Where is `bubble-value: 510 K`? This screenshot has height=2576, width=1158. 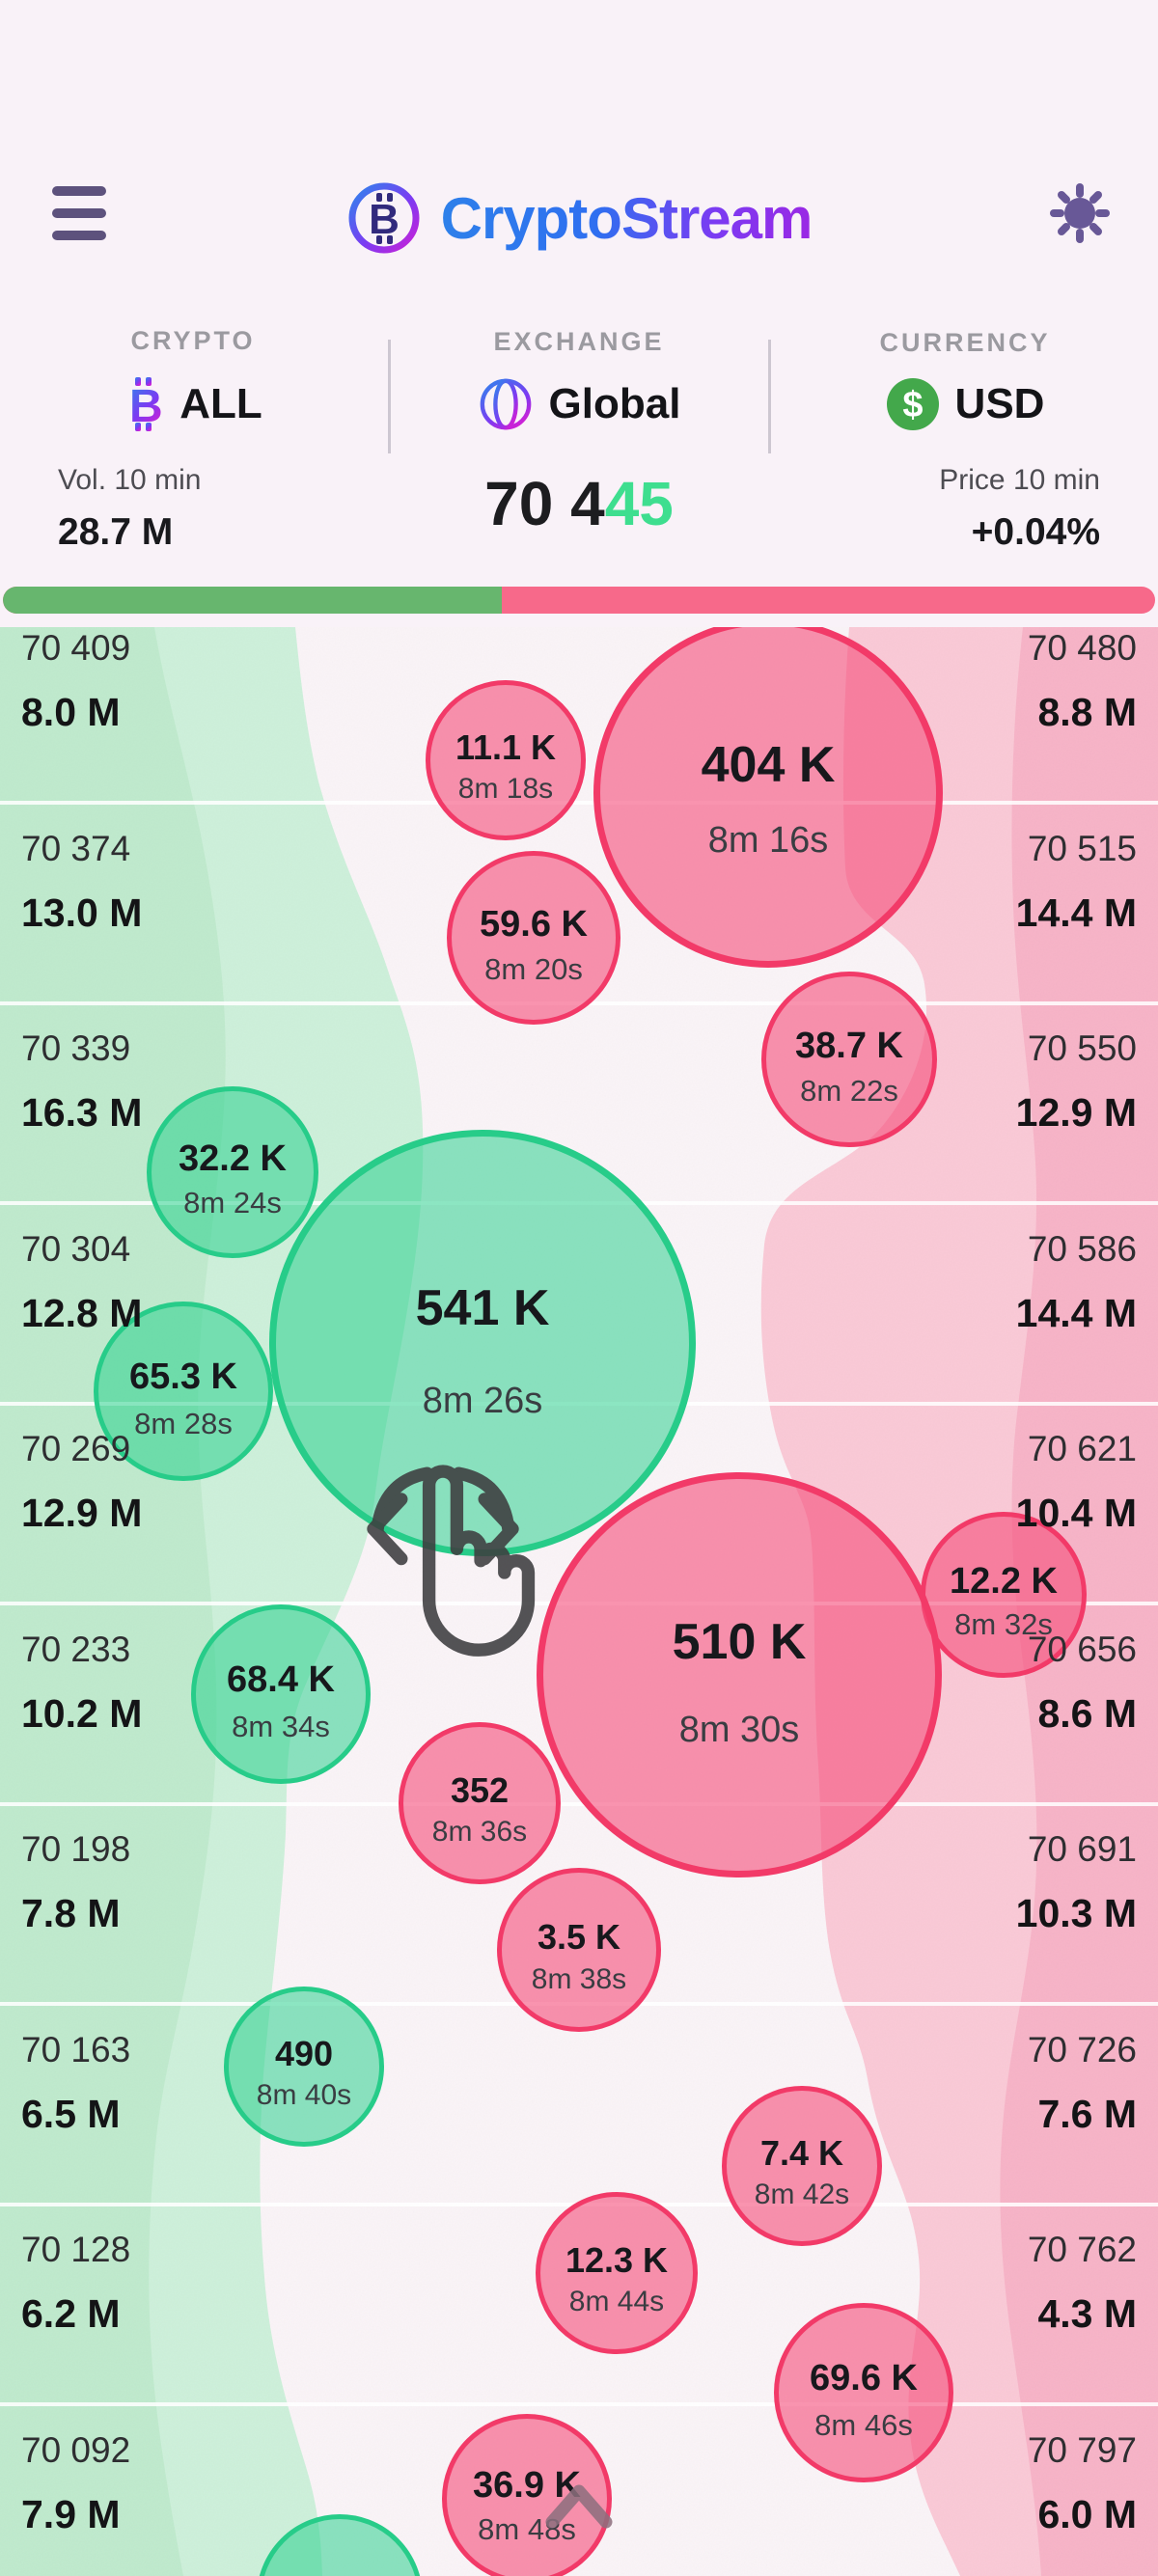
bubble-value: 510 K is located at coordinates (739, 1642).